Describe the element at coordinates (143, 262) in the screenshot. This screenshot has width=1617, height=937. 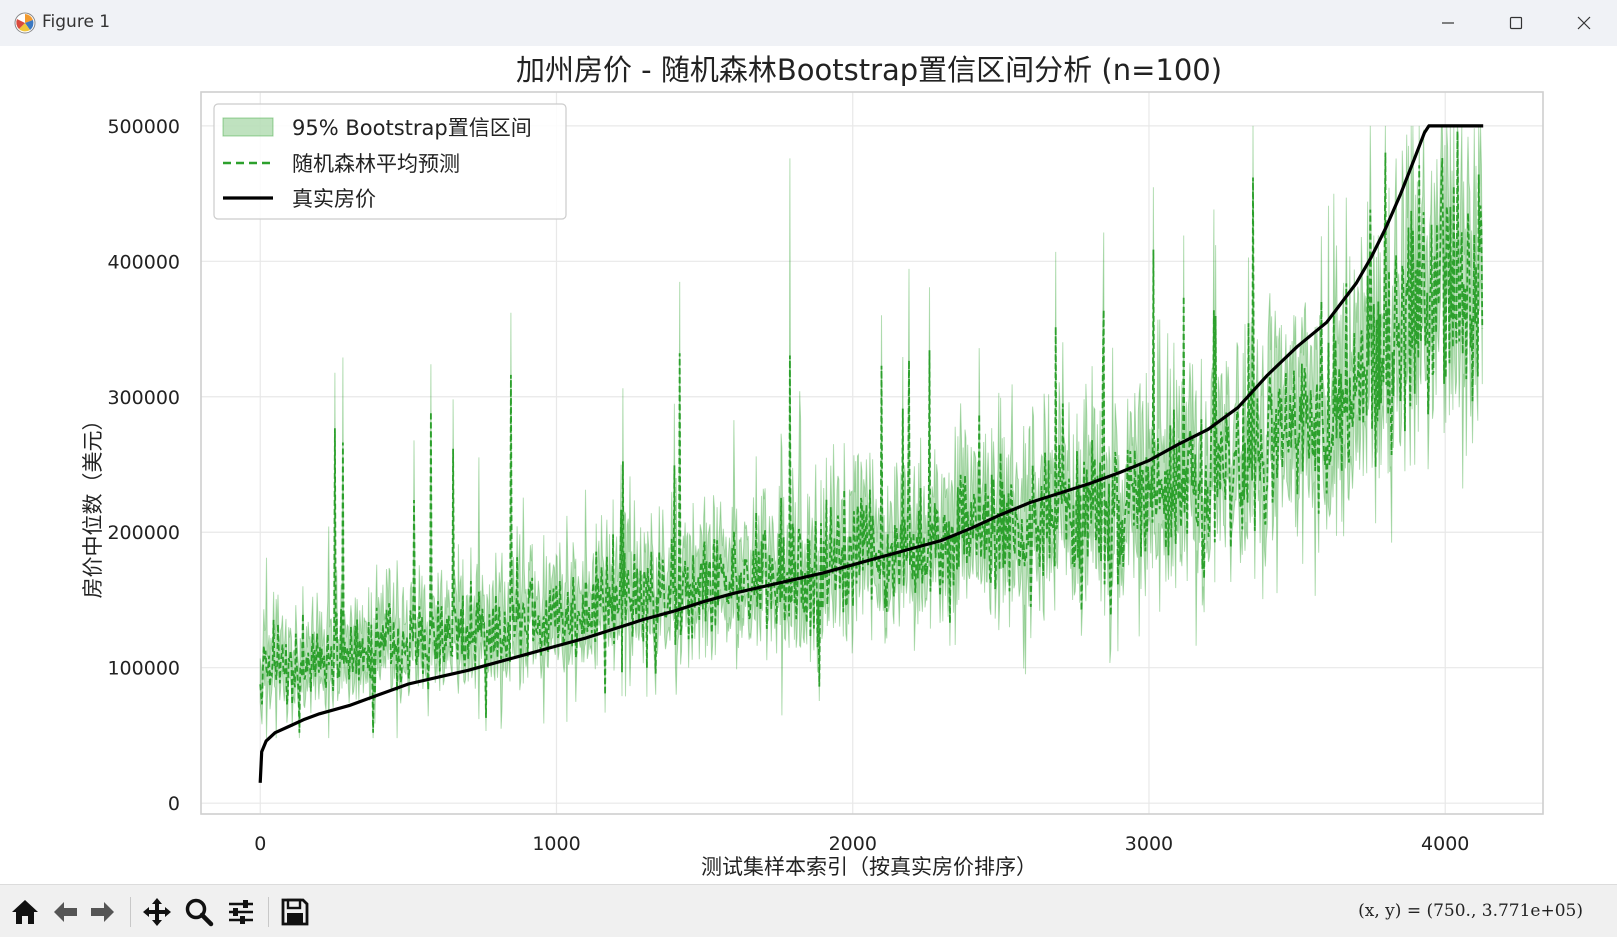
I see `y-tick-label: 400000` at that location.